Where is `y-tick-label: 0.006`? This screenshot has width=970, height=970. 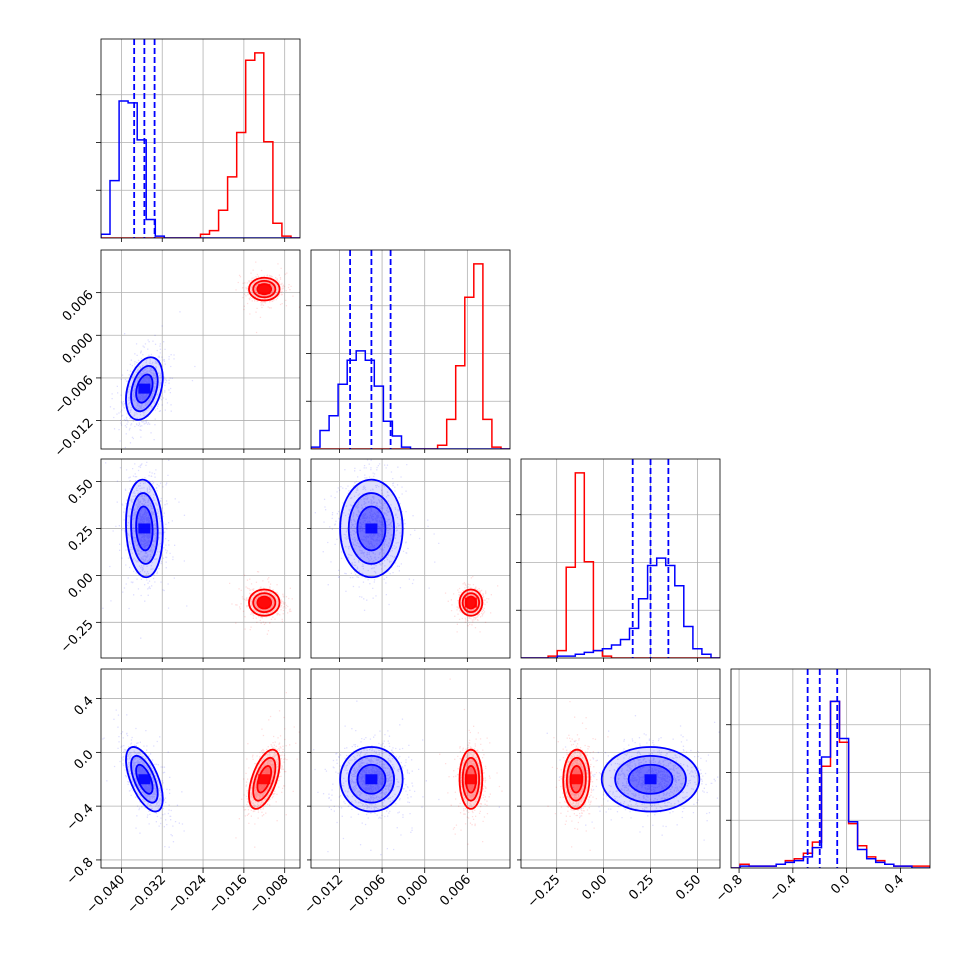
y-tick-label: 0.006 is located at coordinates (78, 306).